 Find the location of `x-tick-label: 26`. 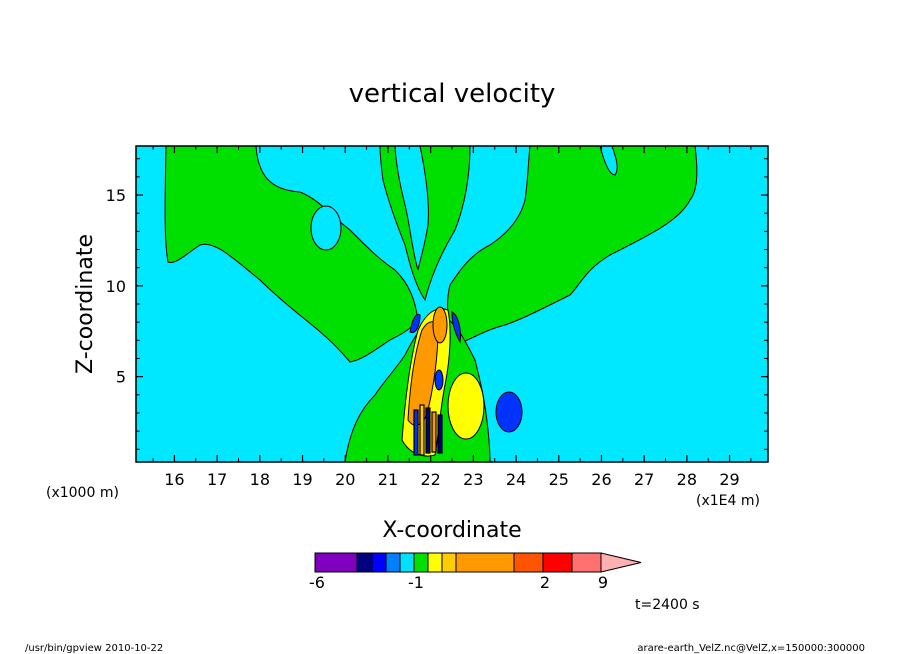

x-tick-label: 26 is located at coordinates (601, 479).